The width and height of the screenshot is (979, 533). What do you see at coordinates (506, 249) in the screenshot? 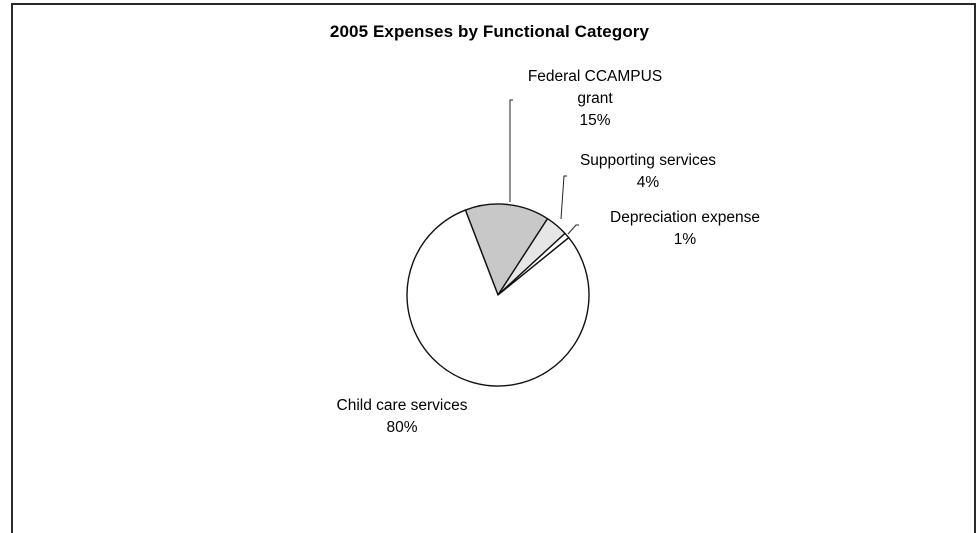
I see `pie-slice-federal` at bounding box center [506, 249].